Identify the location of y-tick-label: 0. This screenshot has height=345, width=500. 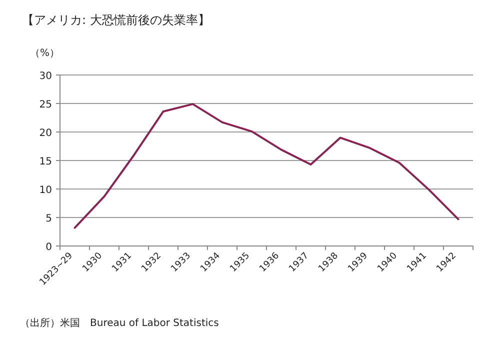
(49, 247).